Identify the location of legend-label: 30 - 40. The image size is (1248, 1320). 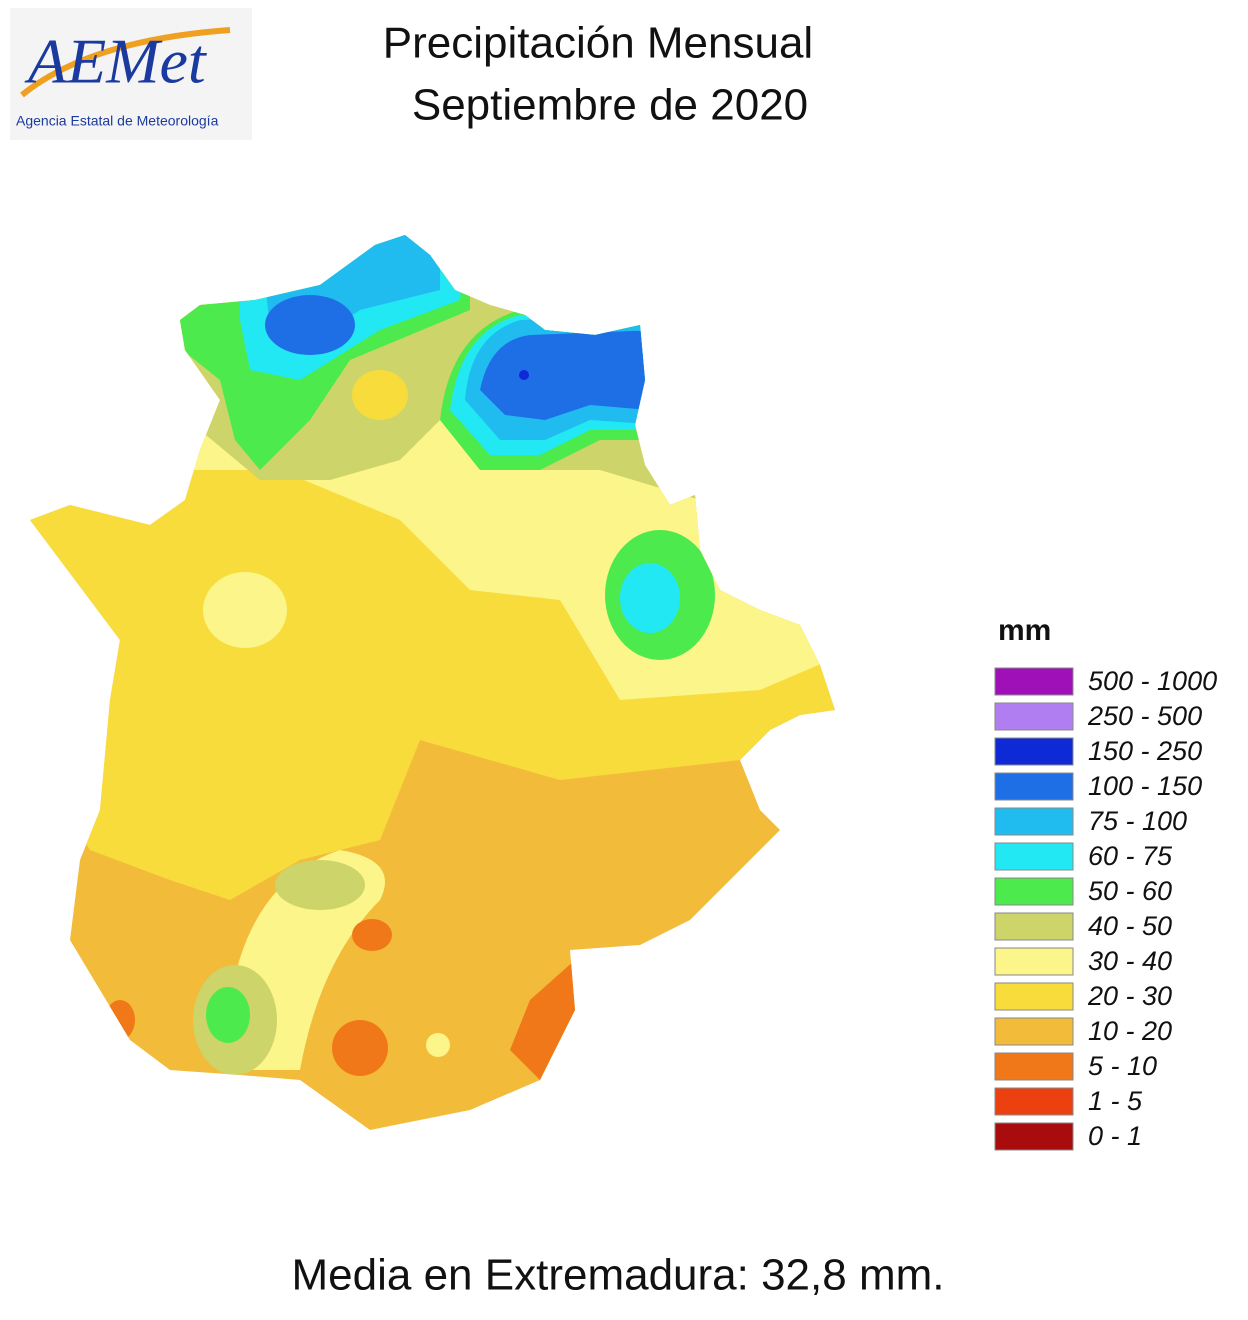
(1130, 961).